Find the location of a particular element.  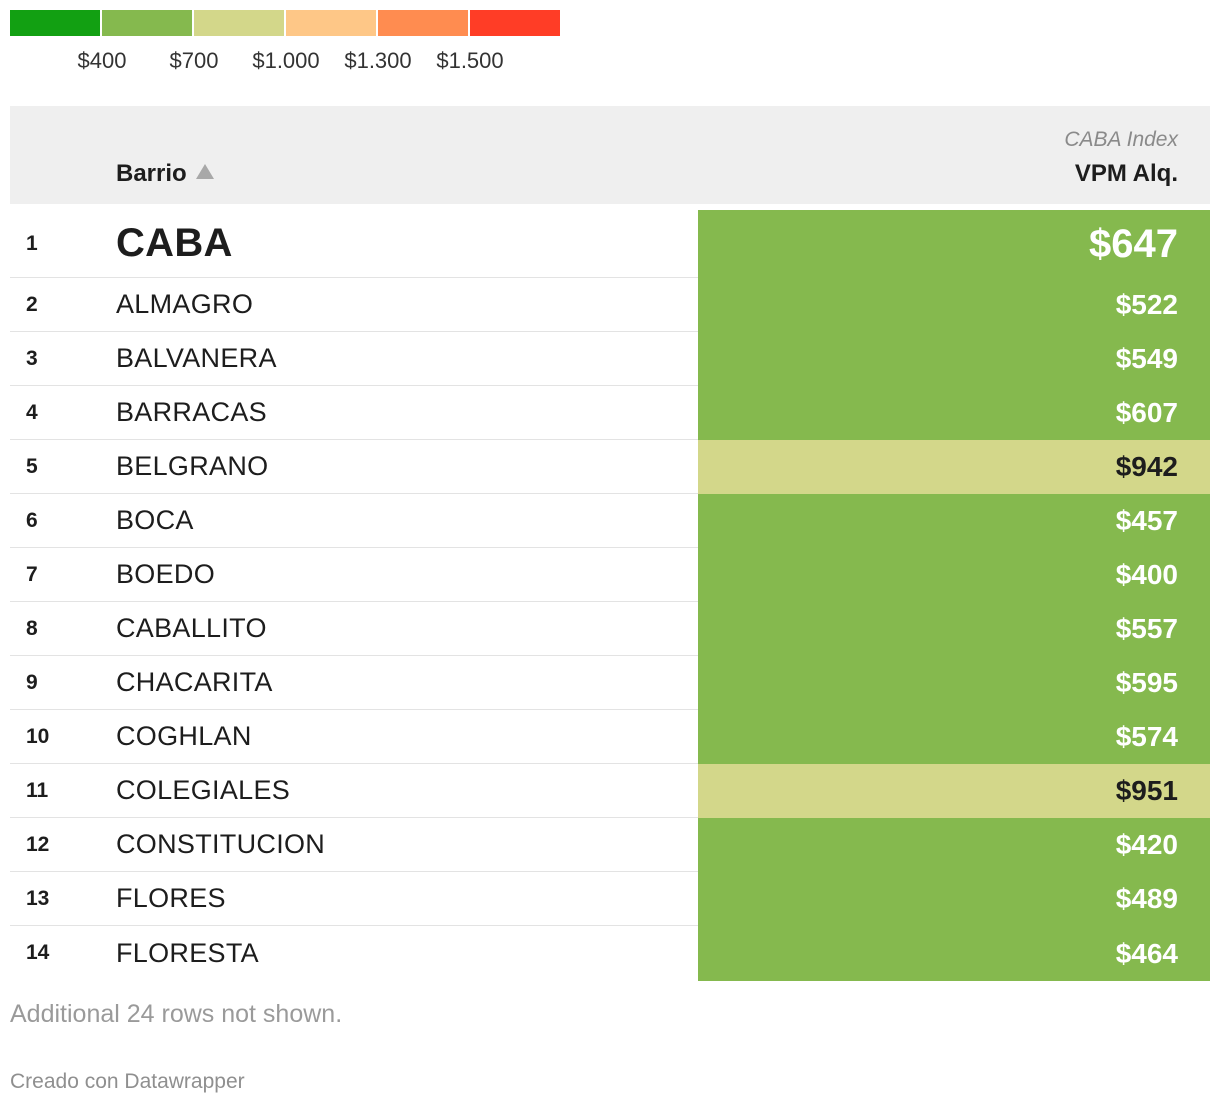

row-barrio-name: CABALLITO is located at coordinates (191, 628).